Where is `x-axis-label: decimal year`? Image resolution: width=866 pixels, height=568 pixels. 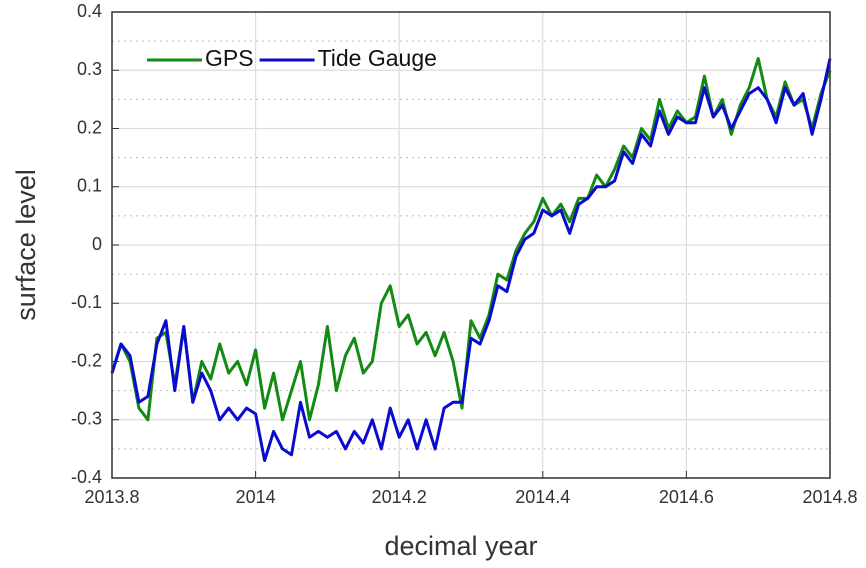
x-axis-label: decimal year is located at coordinates (460, 546).